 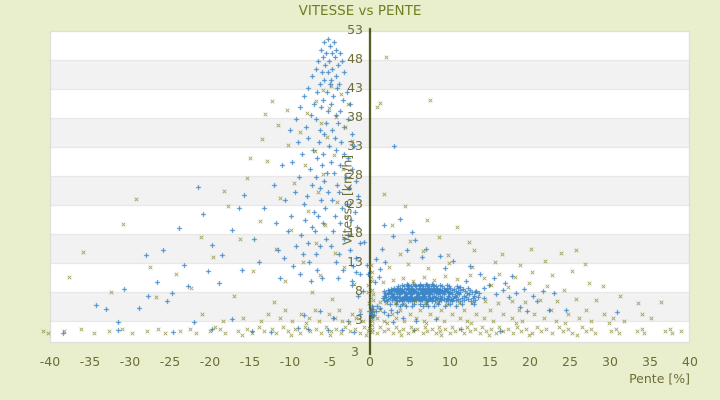 What do you see at coordinates (355, 146) in the screenshot?
I see `y-tick-label: 33` at bounding box center [355, 146].